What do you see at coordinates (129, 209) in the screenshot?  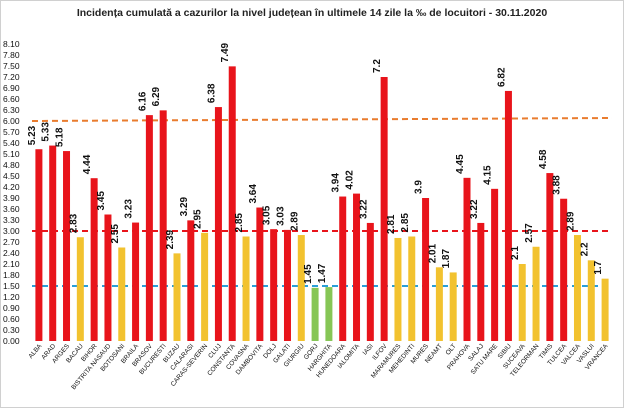 I see `data-label: 3.23` at bounding box center [129, 209].